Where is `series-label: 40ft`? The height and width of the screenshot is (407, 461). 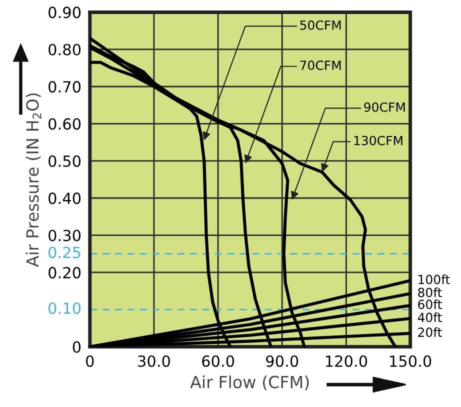 series-label: 40ft is located at coordinates (430, 317).